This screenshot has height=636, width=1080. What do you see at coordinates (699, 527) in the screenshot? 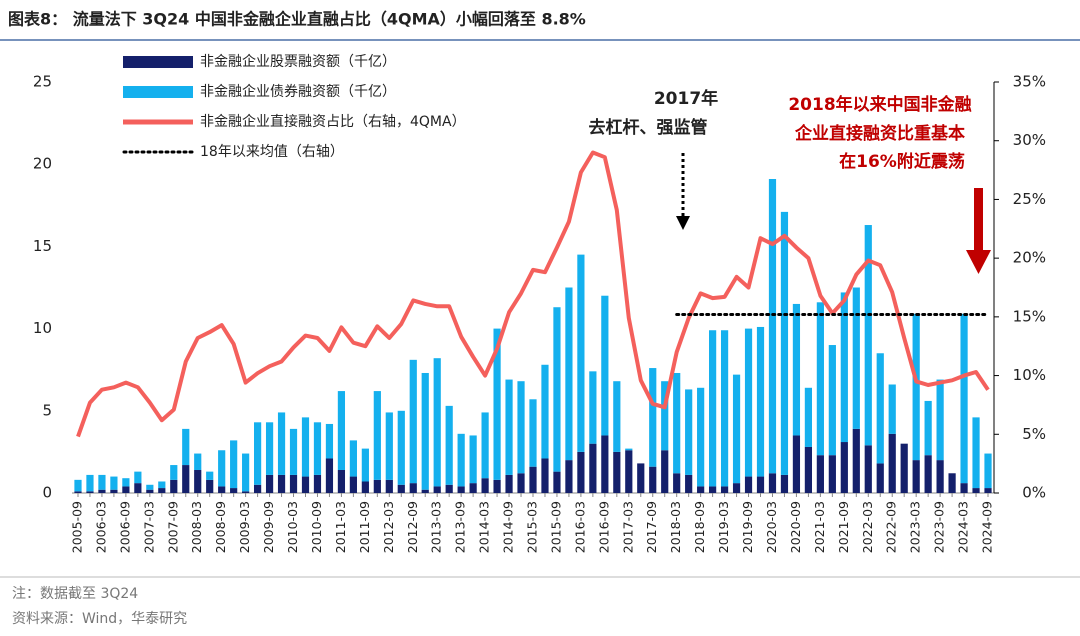
I see `x-tick-label: 2018-09` at bounding box center [699, 527].